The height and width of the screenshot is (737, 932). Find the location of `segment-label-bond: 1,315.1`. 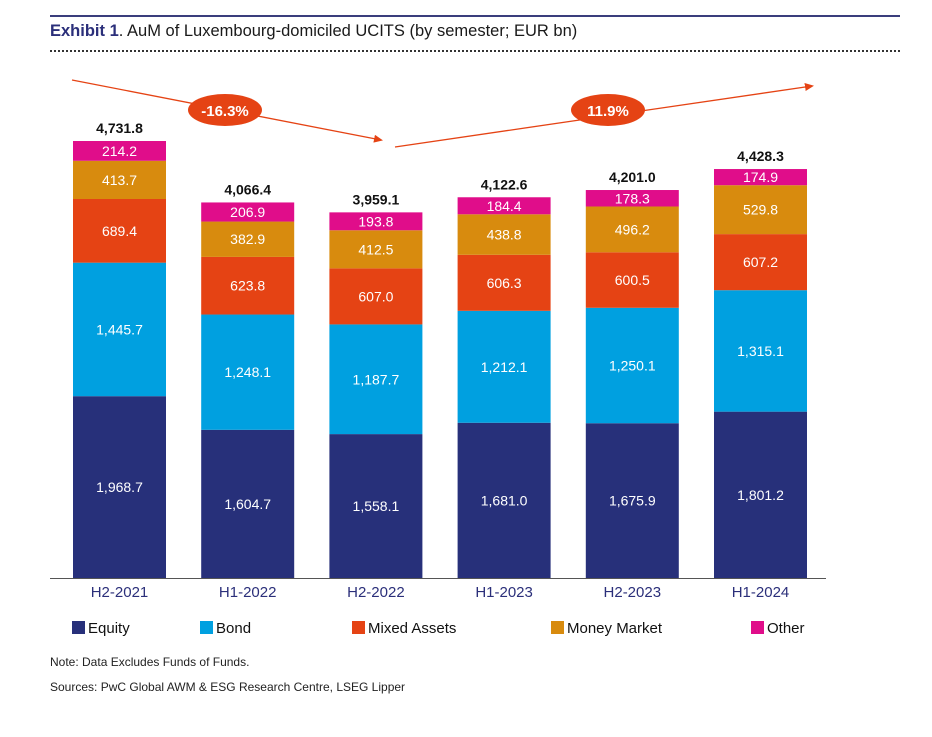

segment-label-bond: 1,315.1 is located at coordinates (760, 351).